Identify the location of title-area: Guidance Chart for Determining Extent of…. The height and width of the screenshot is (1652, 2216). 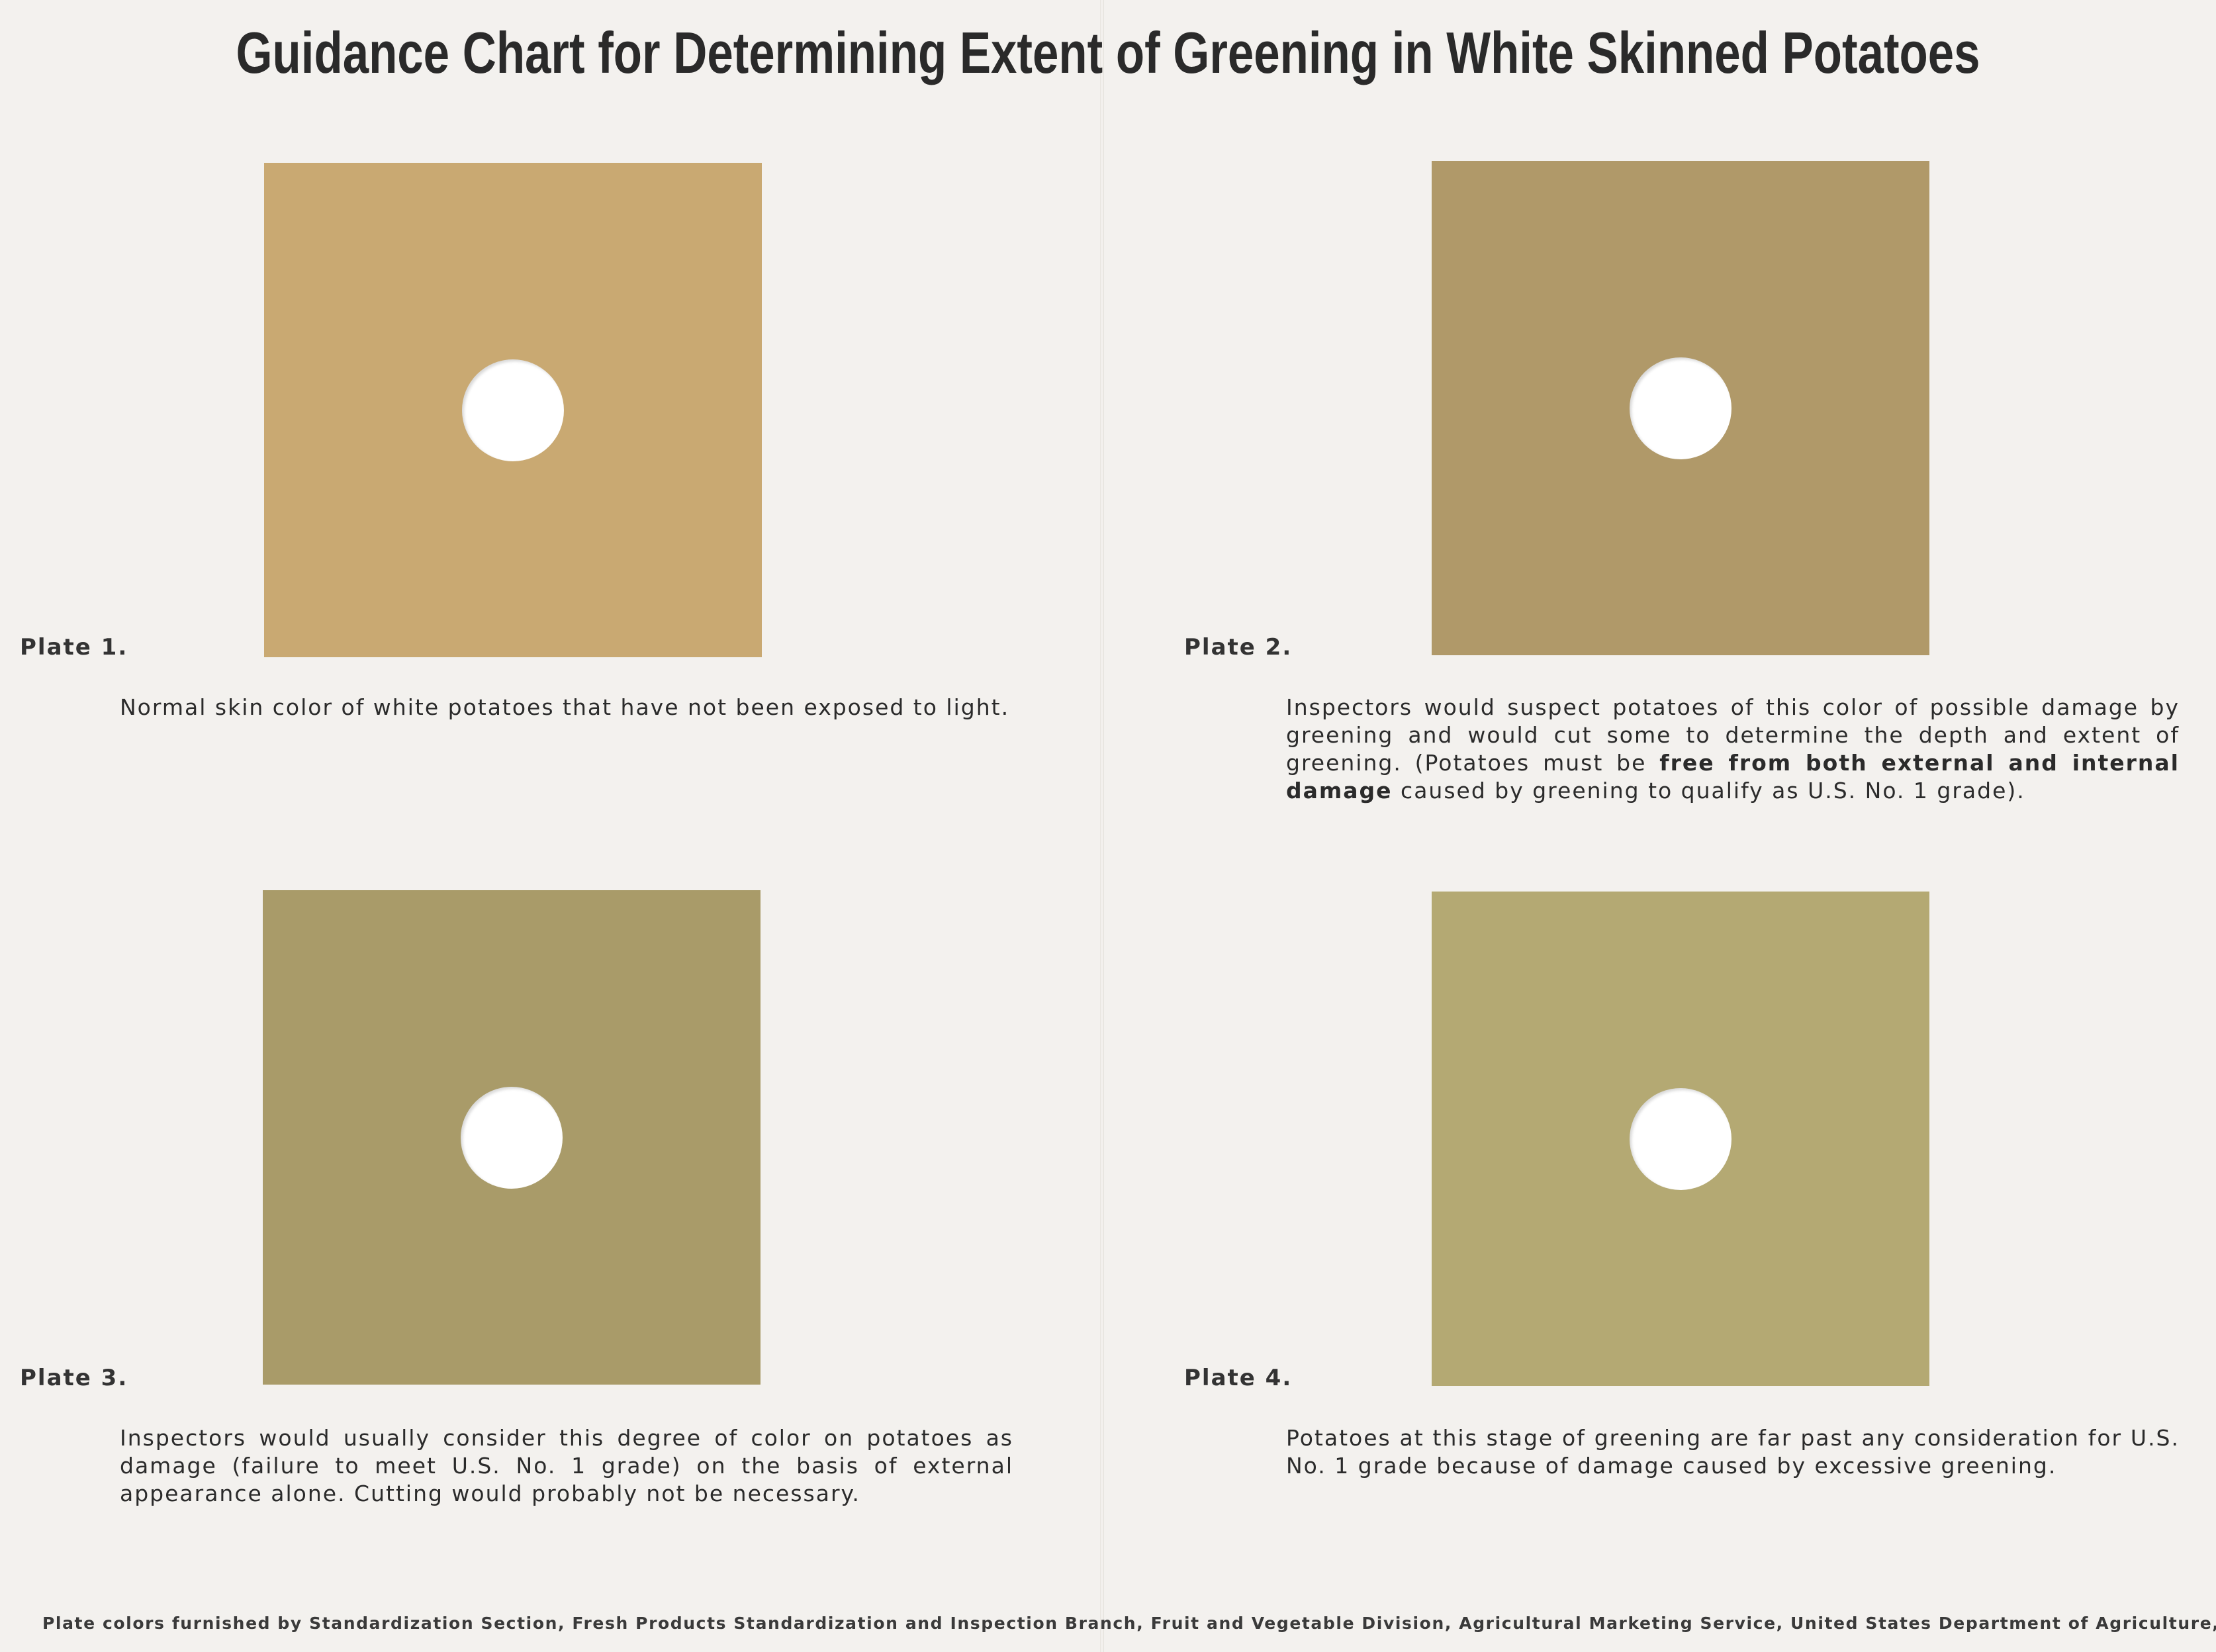
(1108, 52).